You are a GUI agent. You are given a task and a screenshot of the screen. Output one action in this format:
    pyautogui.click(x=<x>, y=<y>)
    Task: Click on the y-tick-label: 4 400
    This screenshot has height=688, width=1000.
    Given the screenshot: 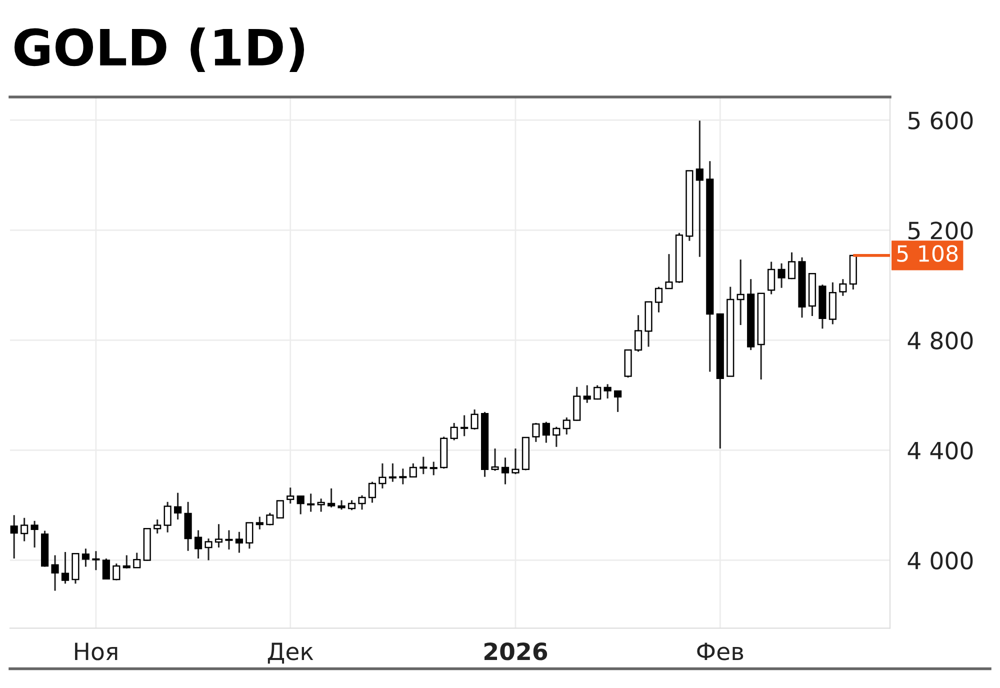 What is the action you would take?
    pyautogui.click(x=940, y=451)
    